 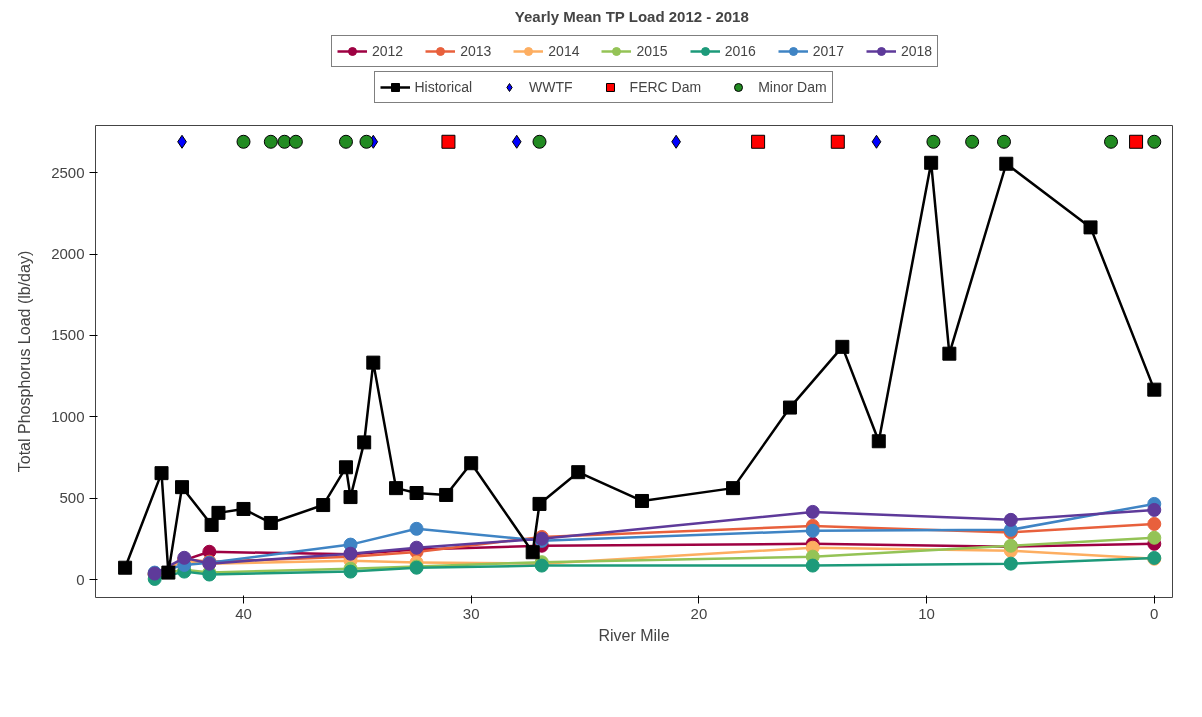 I want to click on x-tick-label: 40, so click(x=243, y=613).